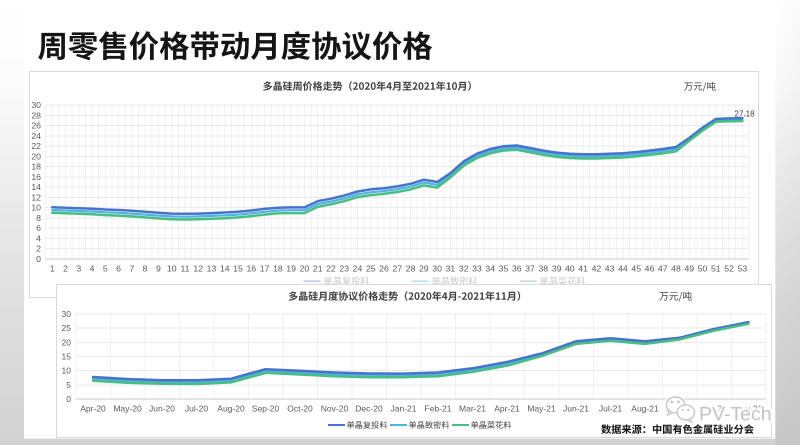 This screenshot has width=800, height=445. What do you see at coordinates (158, 269) in the screenshot?
I see `svg-text: 9` at bounding box center [158, 269].